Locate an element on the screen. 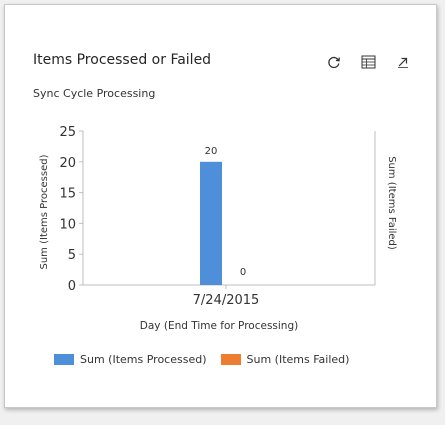 Image resolution: width=445 pixels, height=425 pixels. chart-subtitle: Sync Cycle Processing is located at coordinates (94, 93).